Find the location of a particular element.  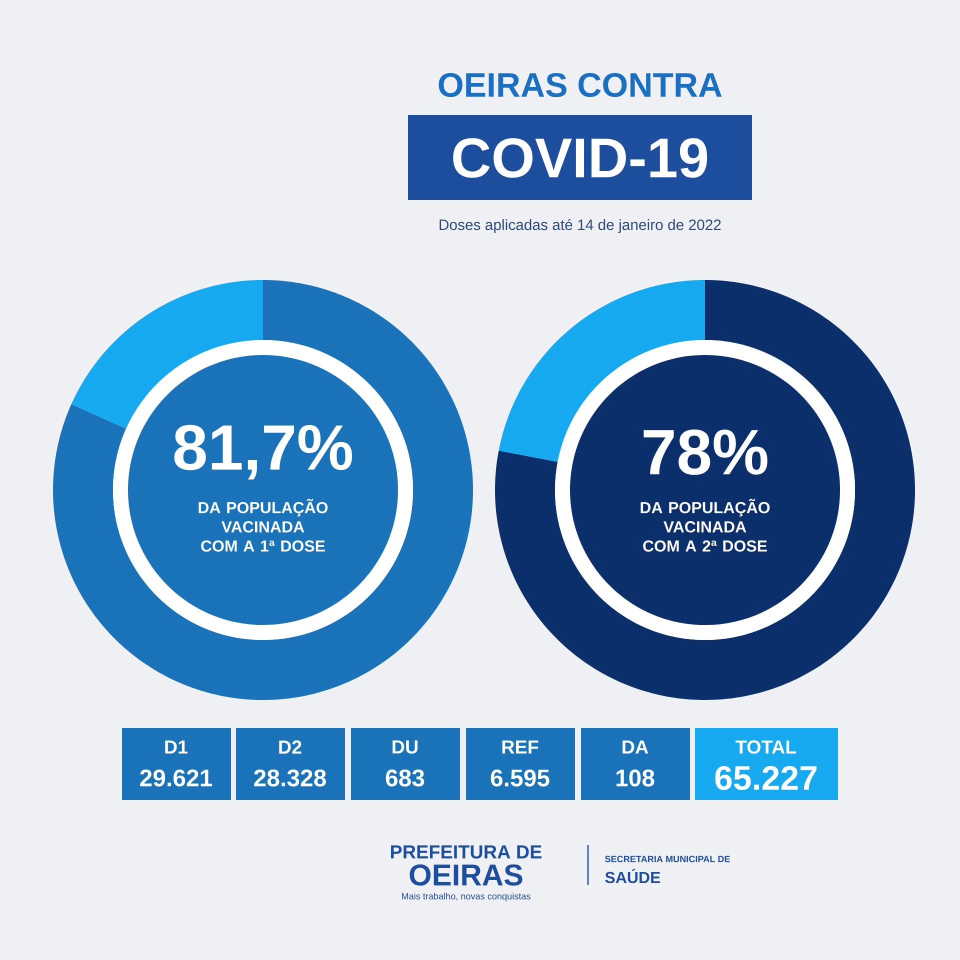

text: OEIRAS is located at coordinates (466, 875).